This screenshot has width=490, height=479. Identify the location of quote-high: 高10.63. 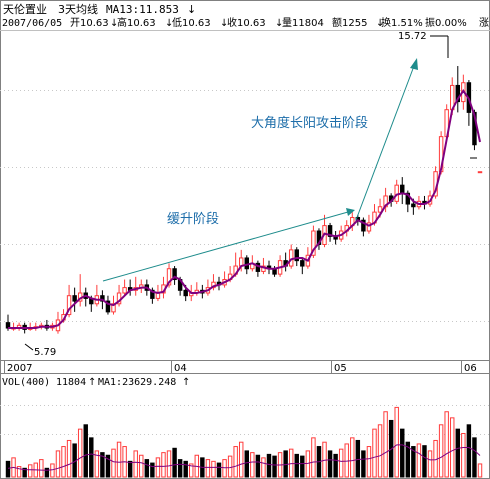
(136, 22).